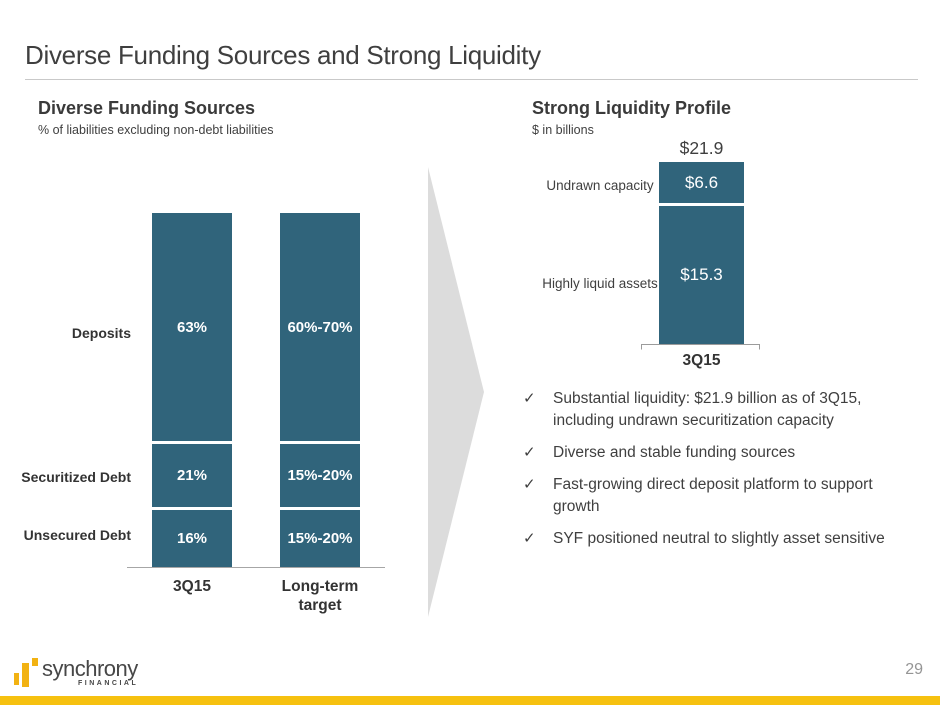  What do you see at coordinates (101, 333) in the screenshot?
I see `series-label-deposits: Deposits` at bounding box center [101, 333].